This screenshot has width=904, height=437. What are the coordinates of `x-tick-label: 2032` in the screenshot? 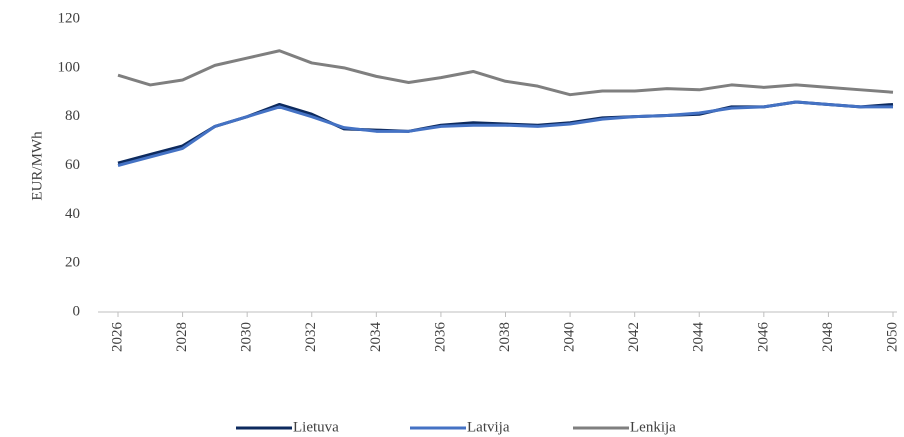 It's located at (311, 337).